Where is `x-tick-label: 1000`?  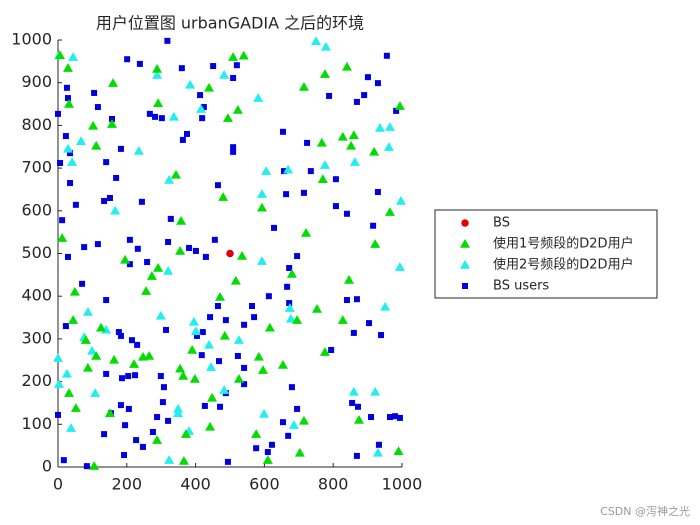
x-tick-label: 1000 is located at coordinates (402, 484).